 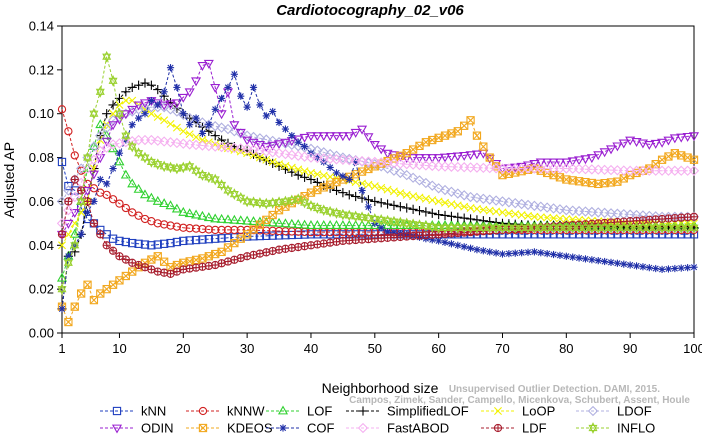 I want to click on legend-item-simplifiedlof: SimplifiedLOF, so click(x=407, y=411).